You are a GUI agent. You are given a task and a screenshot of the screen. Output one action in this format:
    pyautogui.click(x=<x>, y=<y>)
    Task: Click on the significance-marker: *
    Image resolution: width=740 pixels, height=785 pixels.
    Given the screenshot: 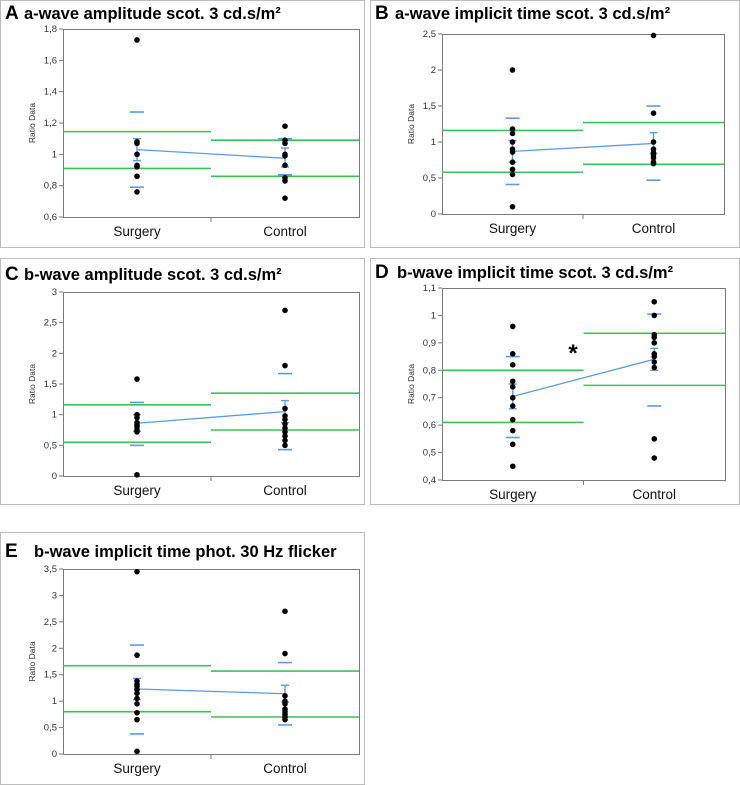 What is the action you would take?
    pyautogui.click(x=573, y=353)
    